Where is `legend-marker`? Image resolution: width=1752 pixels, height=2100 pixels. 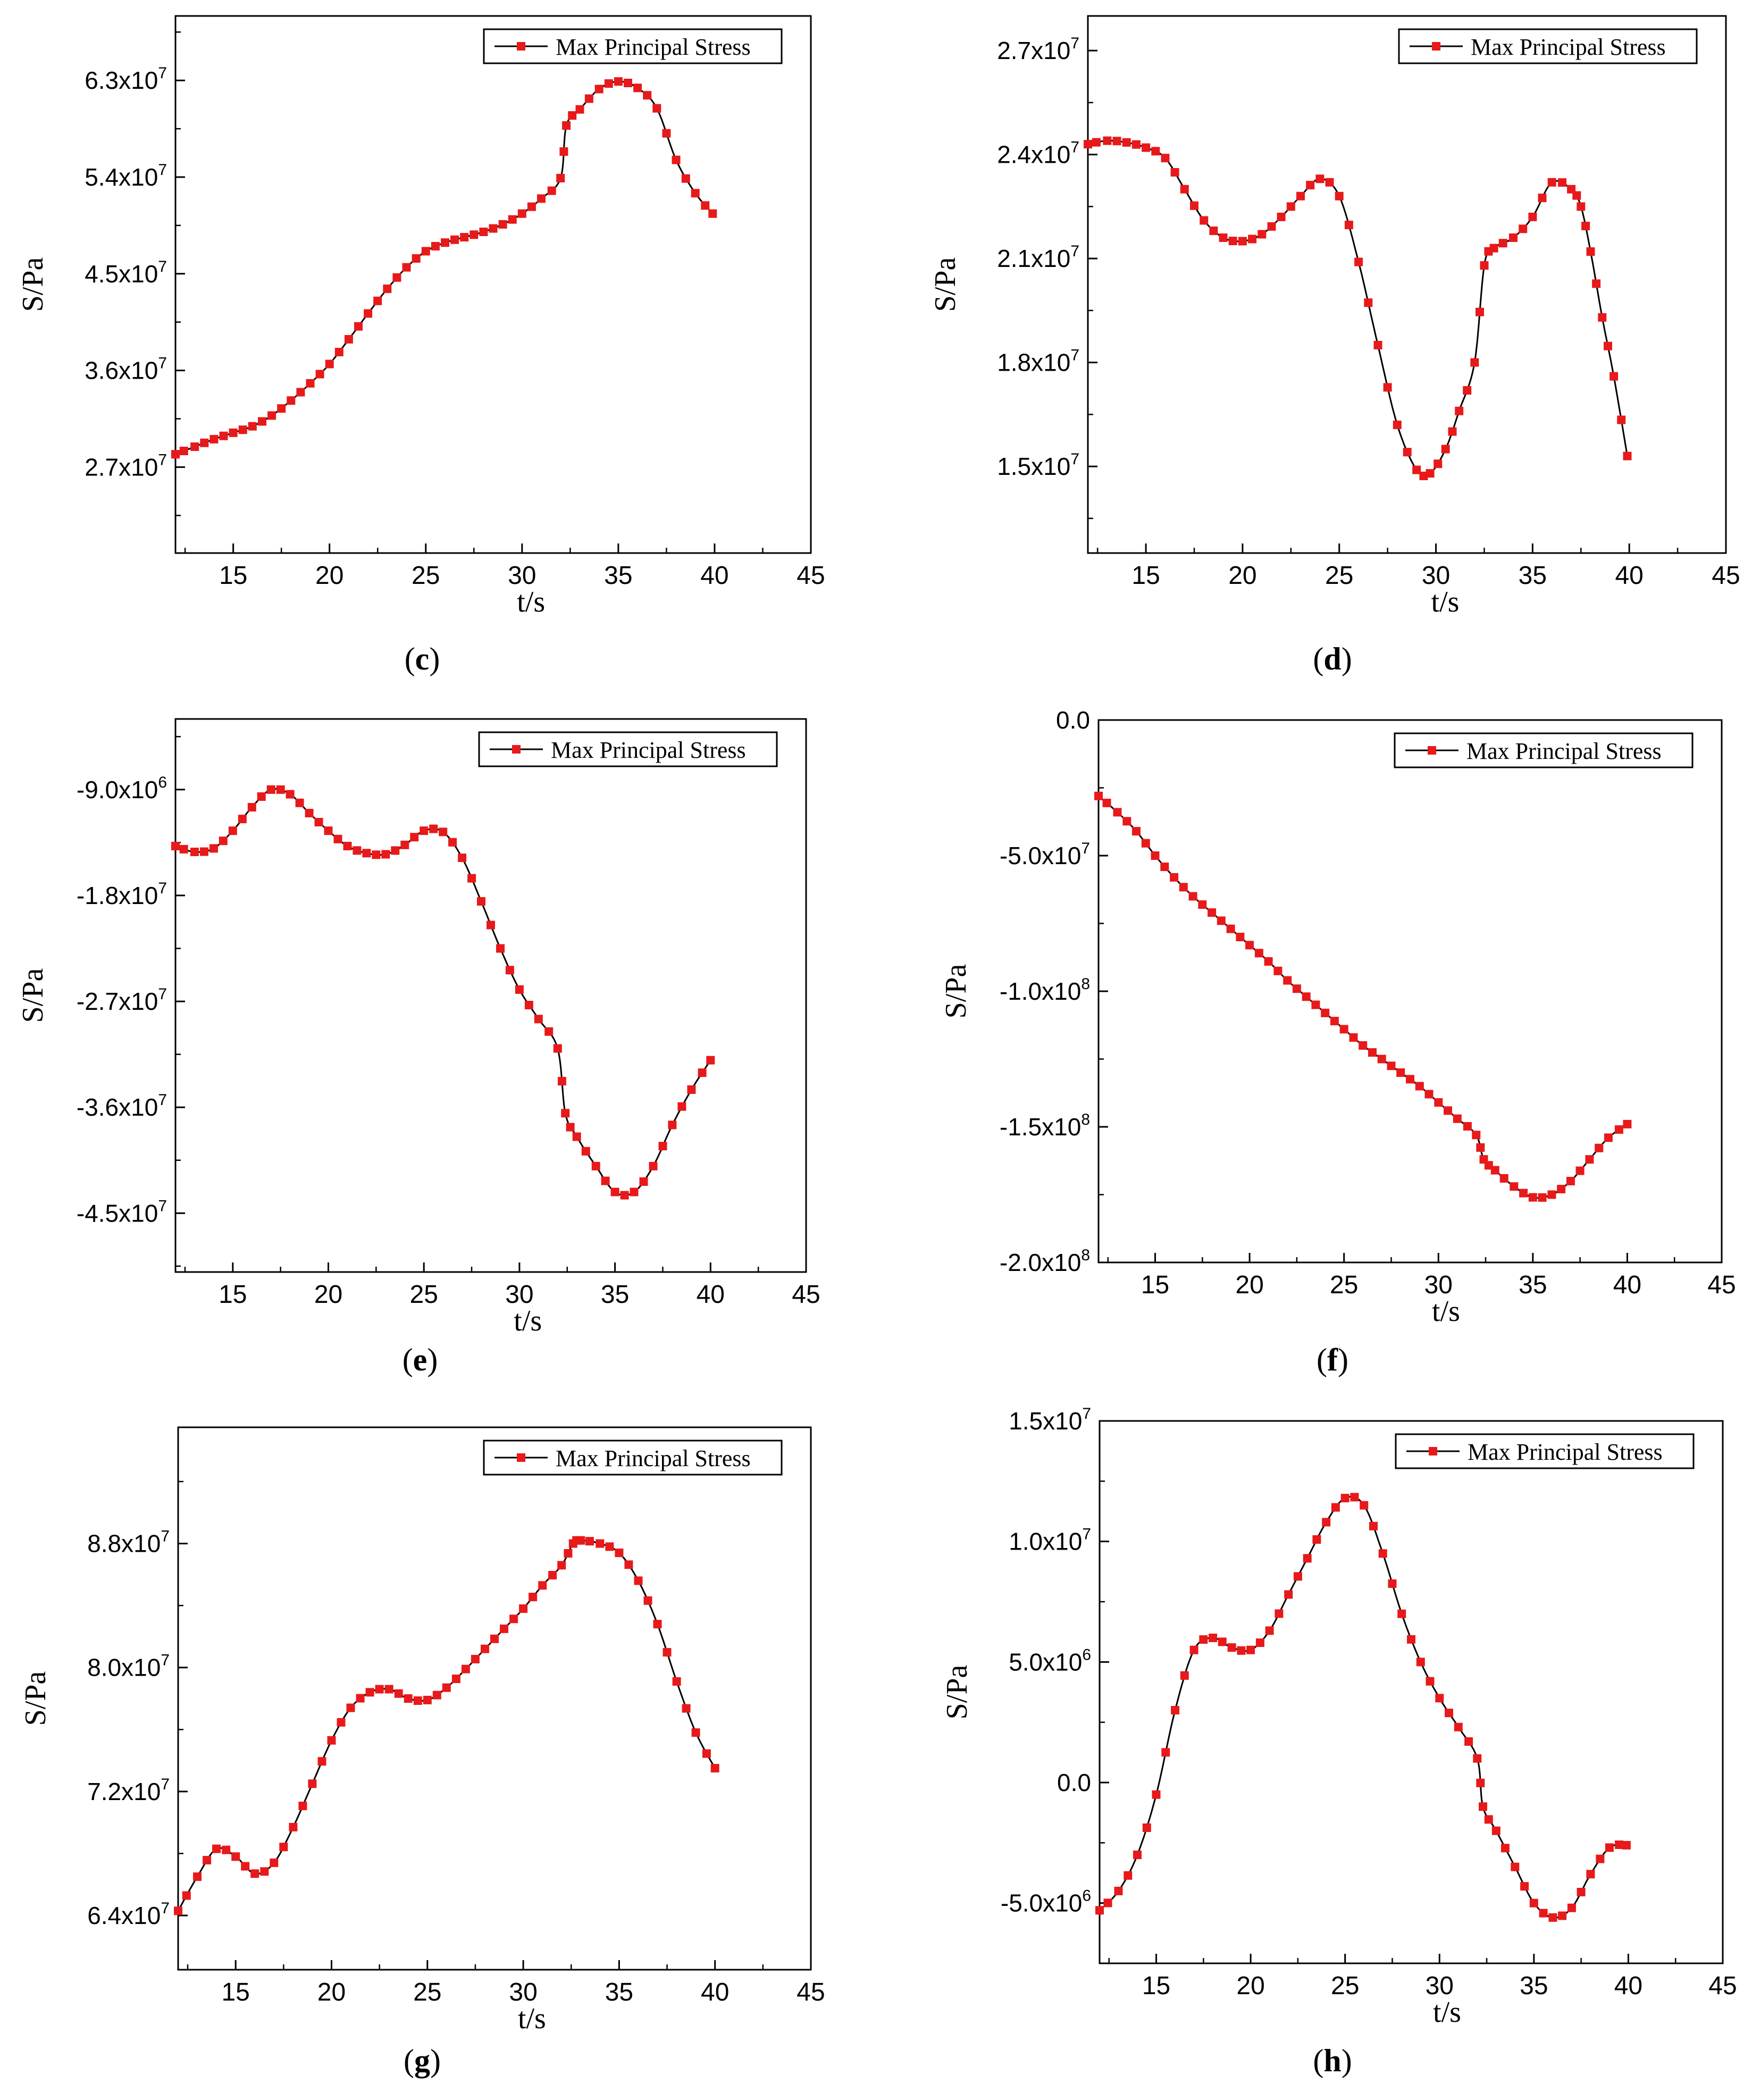
legend-marker is located at coordinates (1432, 750).